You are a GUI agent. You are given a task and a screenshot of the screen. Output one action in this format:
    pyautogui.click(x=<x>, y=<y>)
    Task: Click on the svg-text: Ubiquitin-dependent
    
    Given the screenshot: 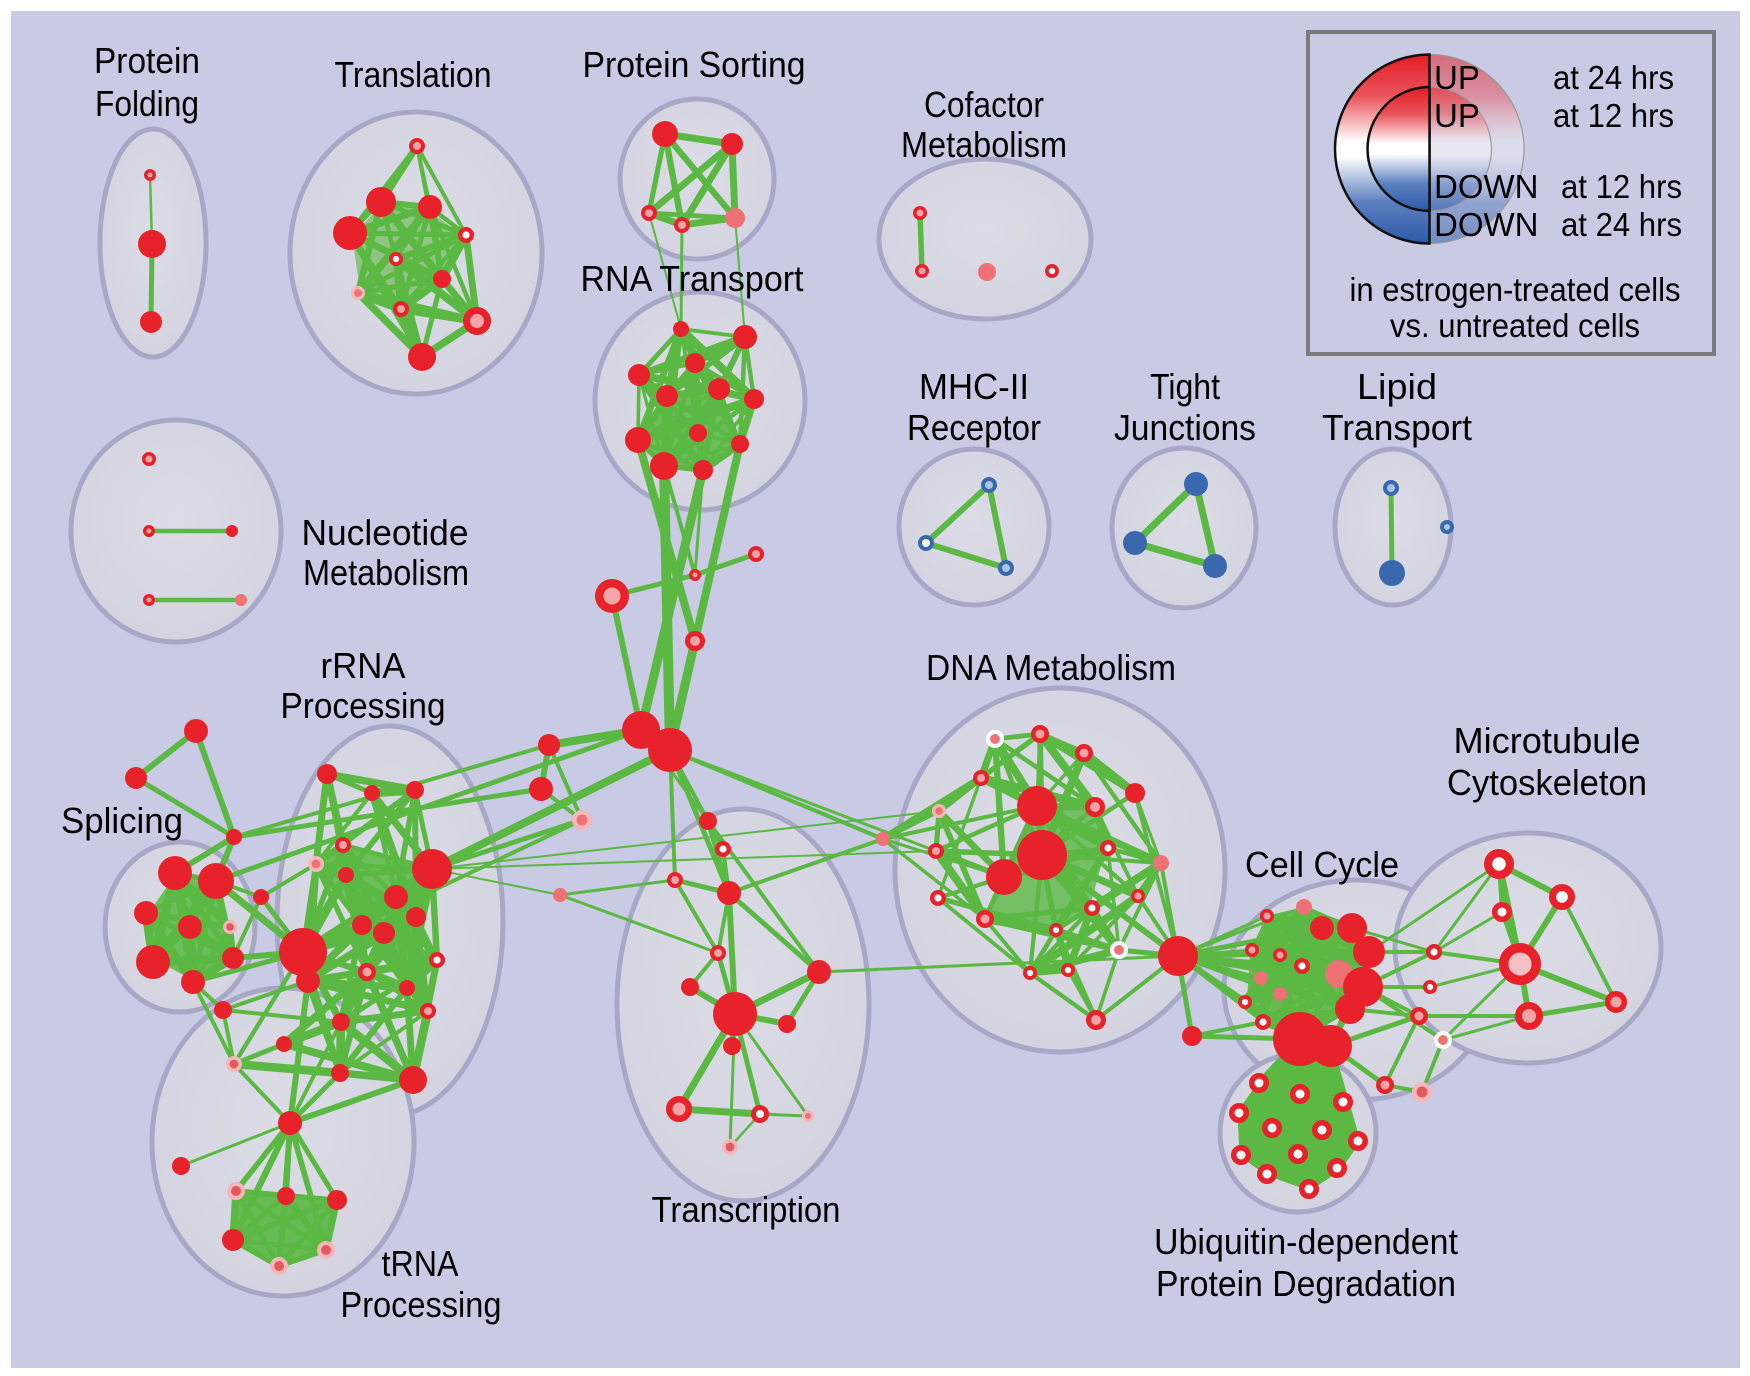 What is the action you would take?
    pyautogui.click(x=1306, y=1241)
    